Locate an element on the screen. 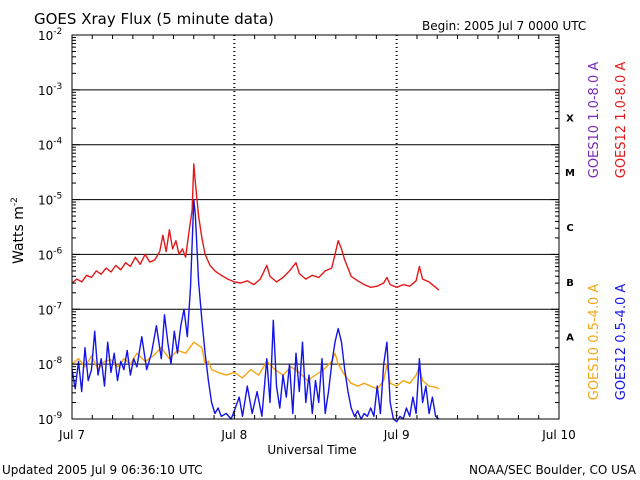  x-axis-label: Universal Time is located at coordinates (311, 450).